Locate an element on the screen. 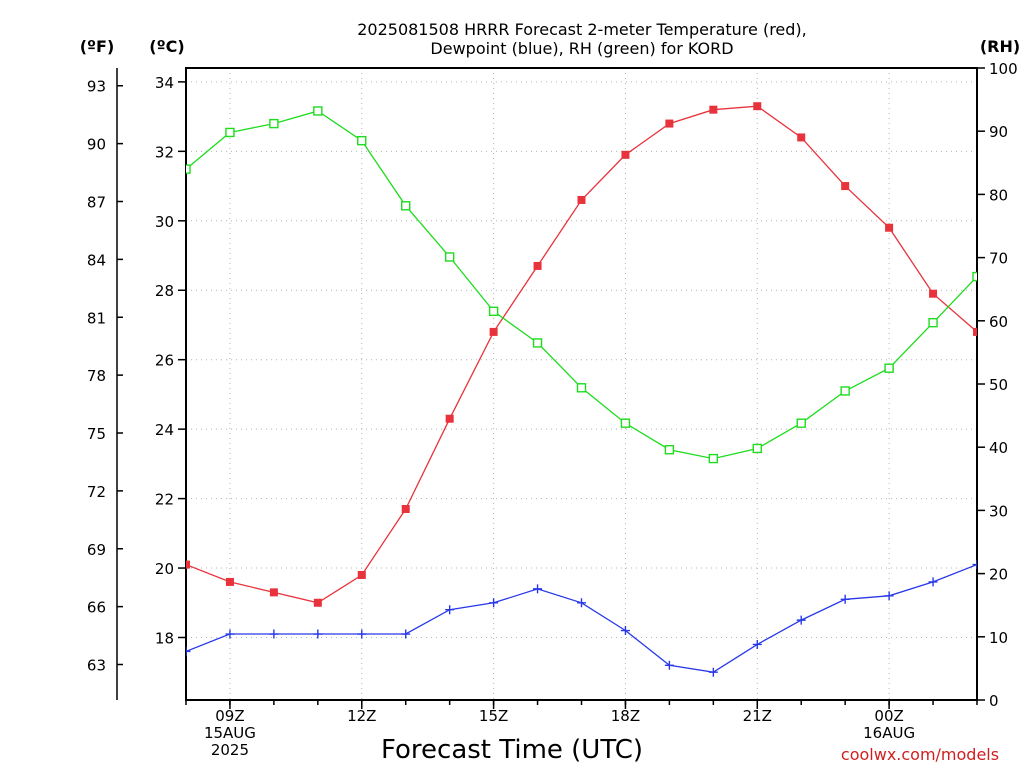 This screenshot has height=768, width=1024. fahrenheit-tick-label: 69 is located at coordinates (96, 550).